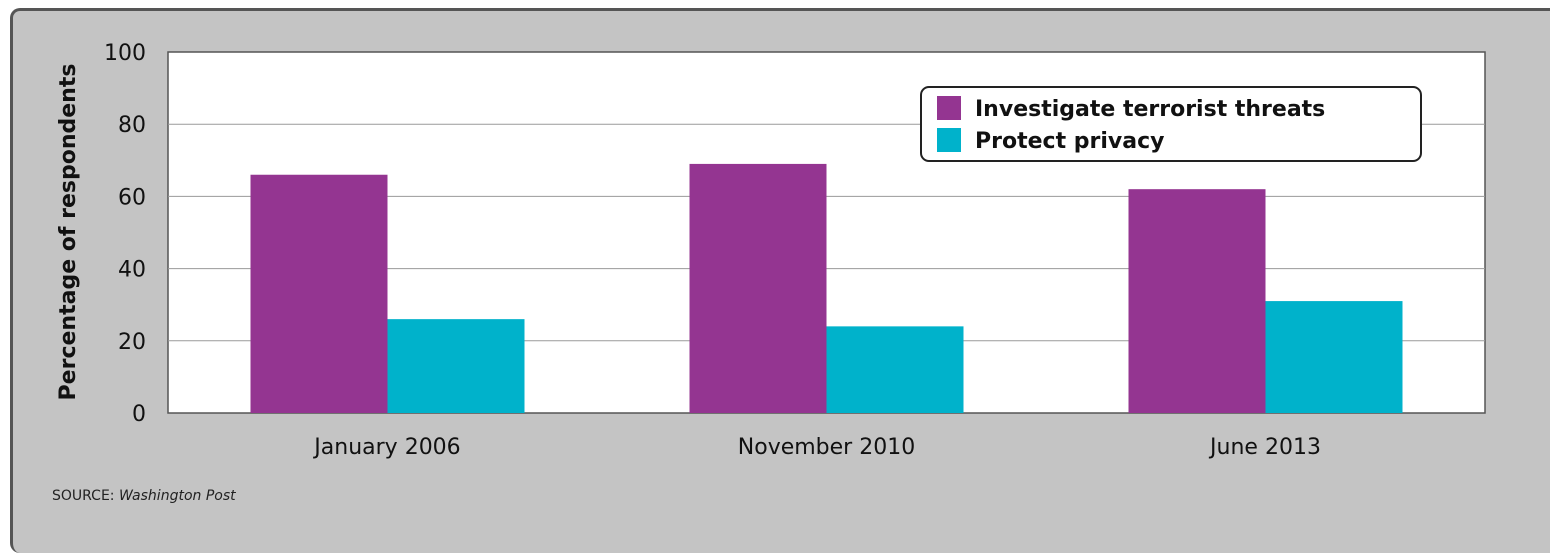  What do you see at coordinates (1264, 447) in the screenshot?
I see `x-category-label: June 2013` at bounding box center [1264, 447].